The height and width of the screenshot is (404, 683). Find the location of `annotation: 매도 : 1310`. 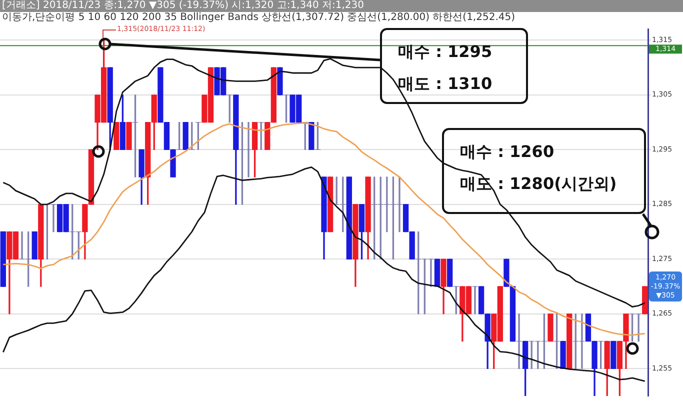

annotation: 매도 : 1310 is located at coordinates (446, 84).